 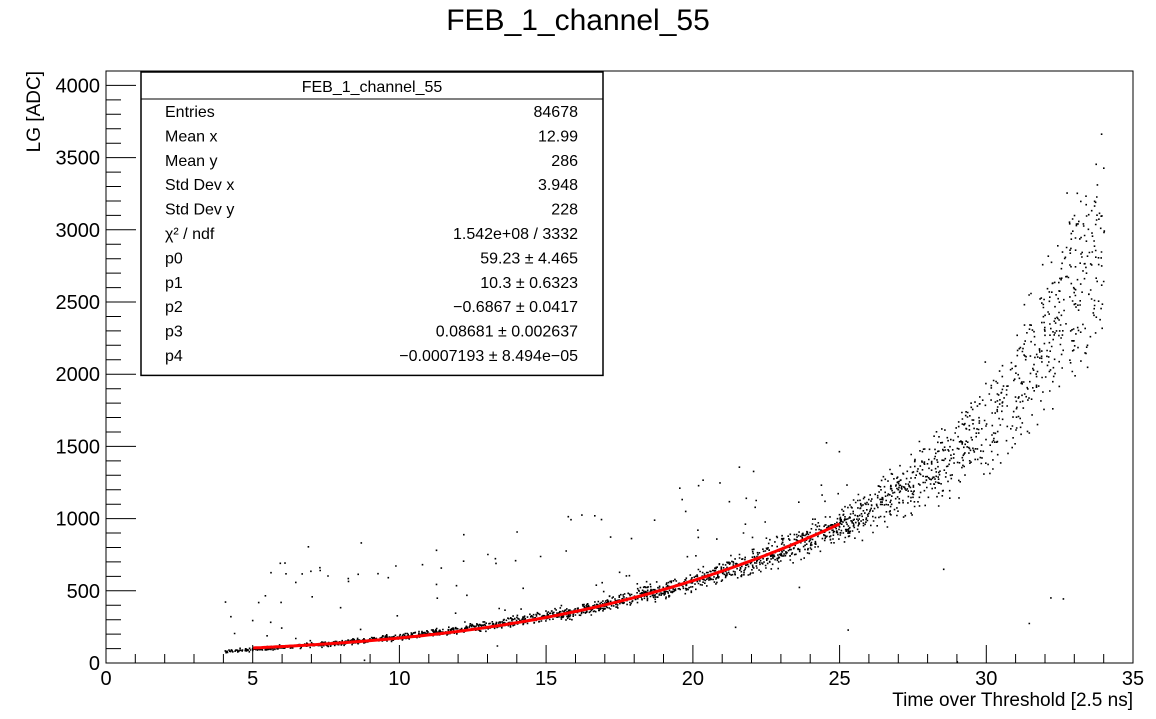 What do you see at coordinates (105, 679) in the screenshot?
I see `x-tick-label: 0` at bounding box center [105, 679].